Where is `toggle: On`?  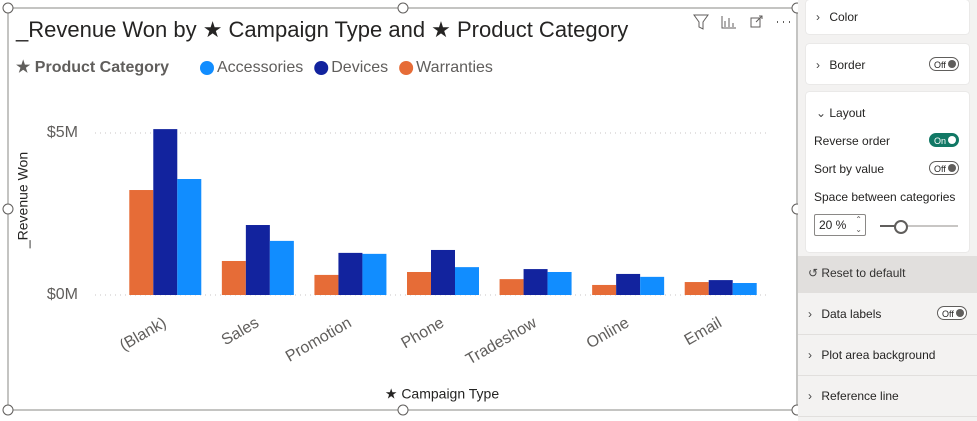
toggle: On is located at coordinates (944, 140).